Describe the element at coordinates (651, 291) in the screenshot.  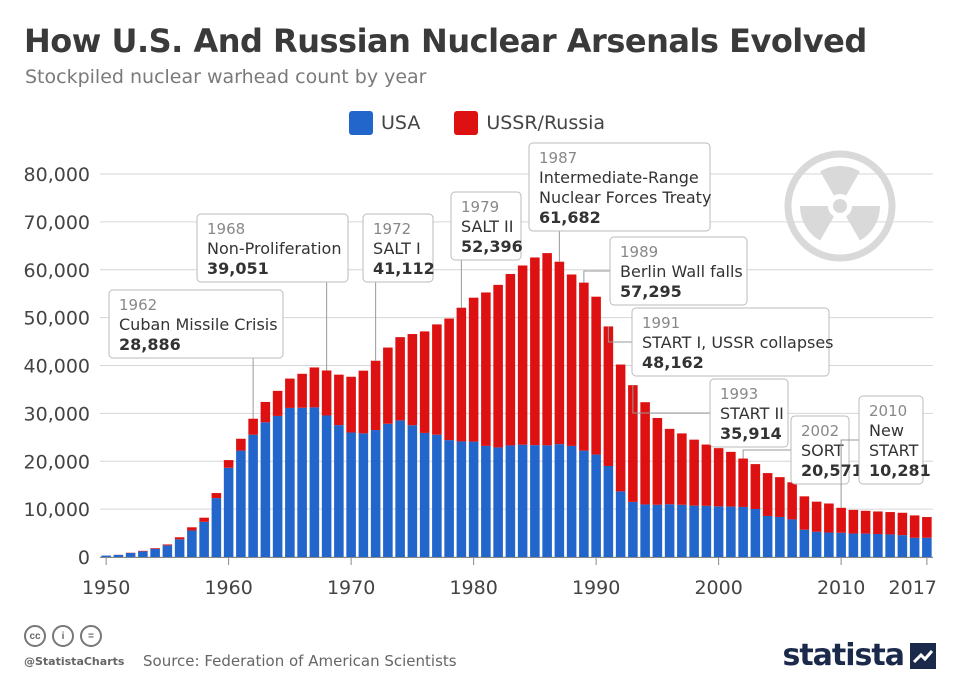
I see `annotation-value: 57,295` at that location.